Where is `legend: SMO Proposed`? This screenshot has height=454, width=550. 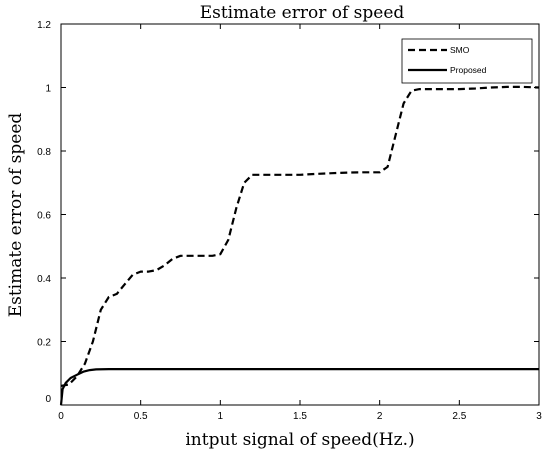 legend: SMO Proposed is located at coordinates (467, 61).